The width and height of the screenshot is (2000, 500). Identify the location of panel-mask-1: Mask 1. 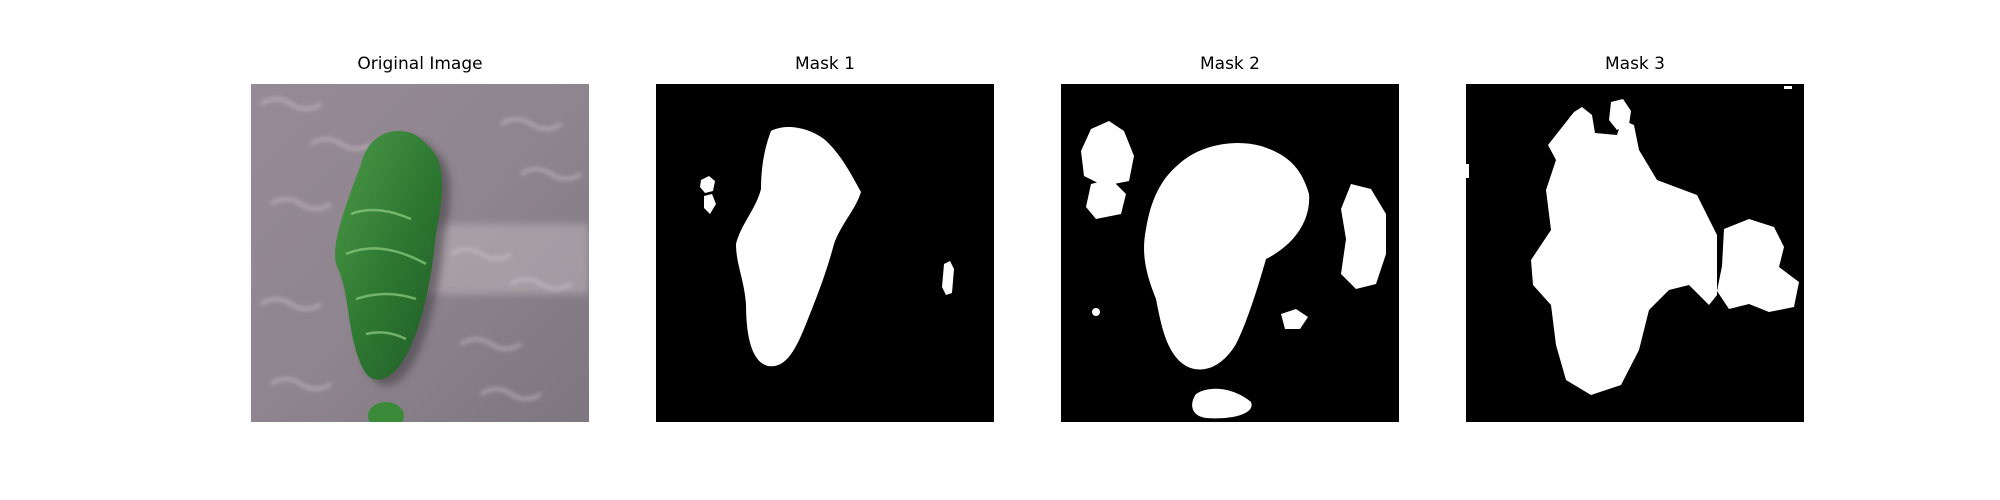
(825, 254).